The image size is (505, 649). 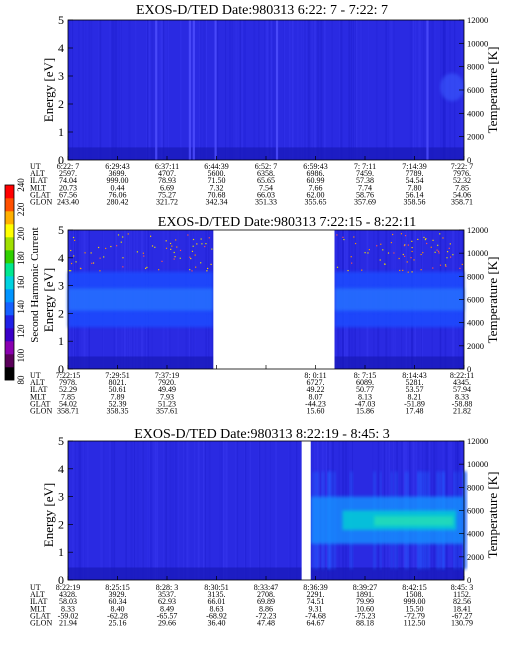 What do you see at coordinates (477, 464) in the screenshot?
I see `y2-tick-label: 10000` at bounding box center [477, 464].